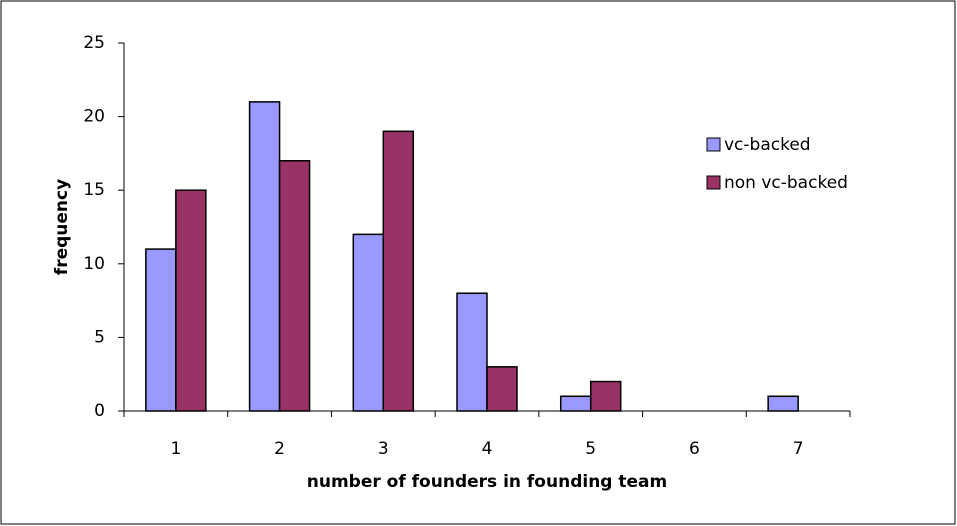  Describe the element at coordinates (175, 449) in the screenshot. I see `x-tick-label: 1` at that location.